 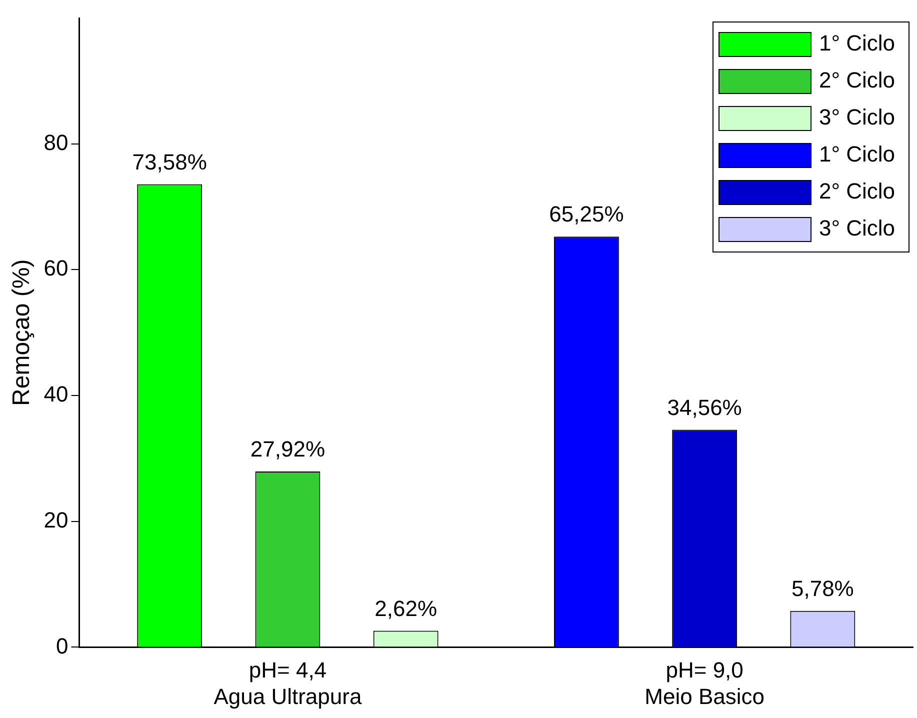 I want to click on y-tick-label: 40, so click(x=56, y=394).